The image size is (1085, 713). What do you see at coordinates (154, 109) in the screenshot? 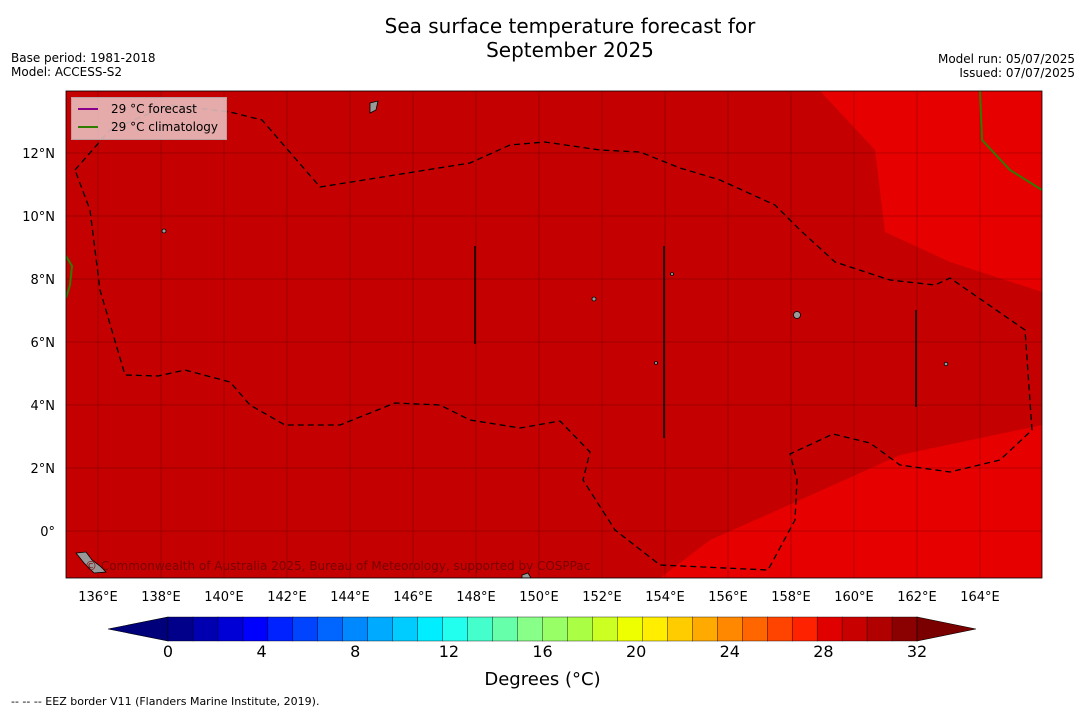
I see `legend-forecast-label: 29 °C forecast` at bounding box center [154, 109].